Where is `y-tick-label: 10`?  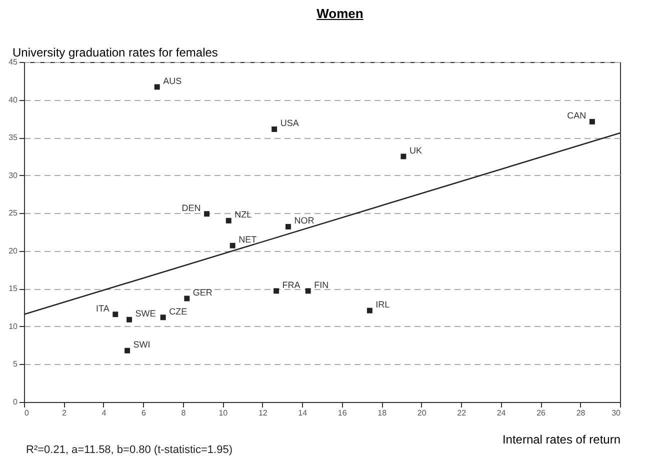
y-tick-label: 10 is located at coordinates (13, 326).